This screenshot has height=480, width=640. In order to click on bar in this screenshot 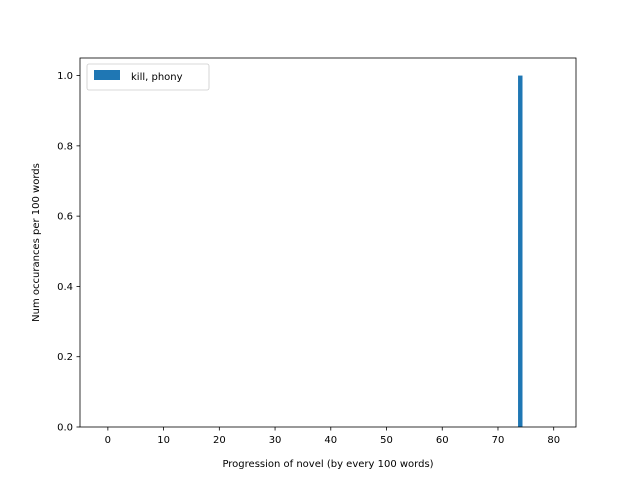, I will do `click(520, 251)`.